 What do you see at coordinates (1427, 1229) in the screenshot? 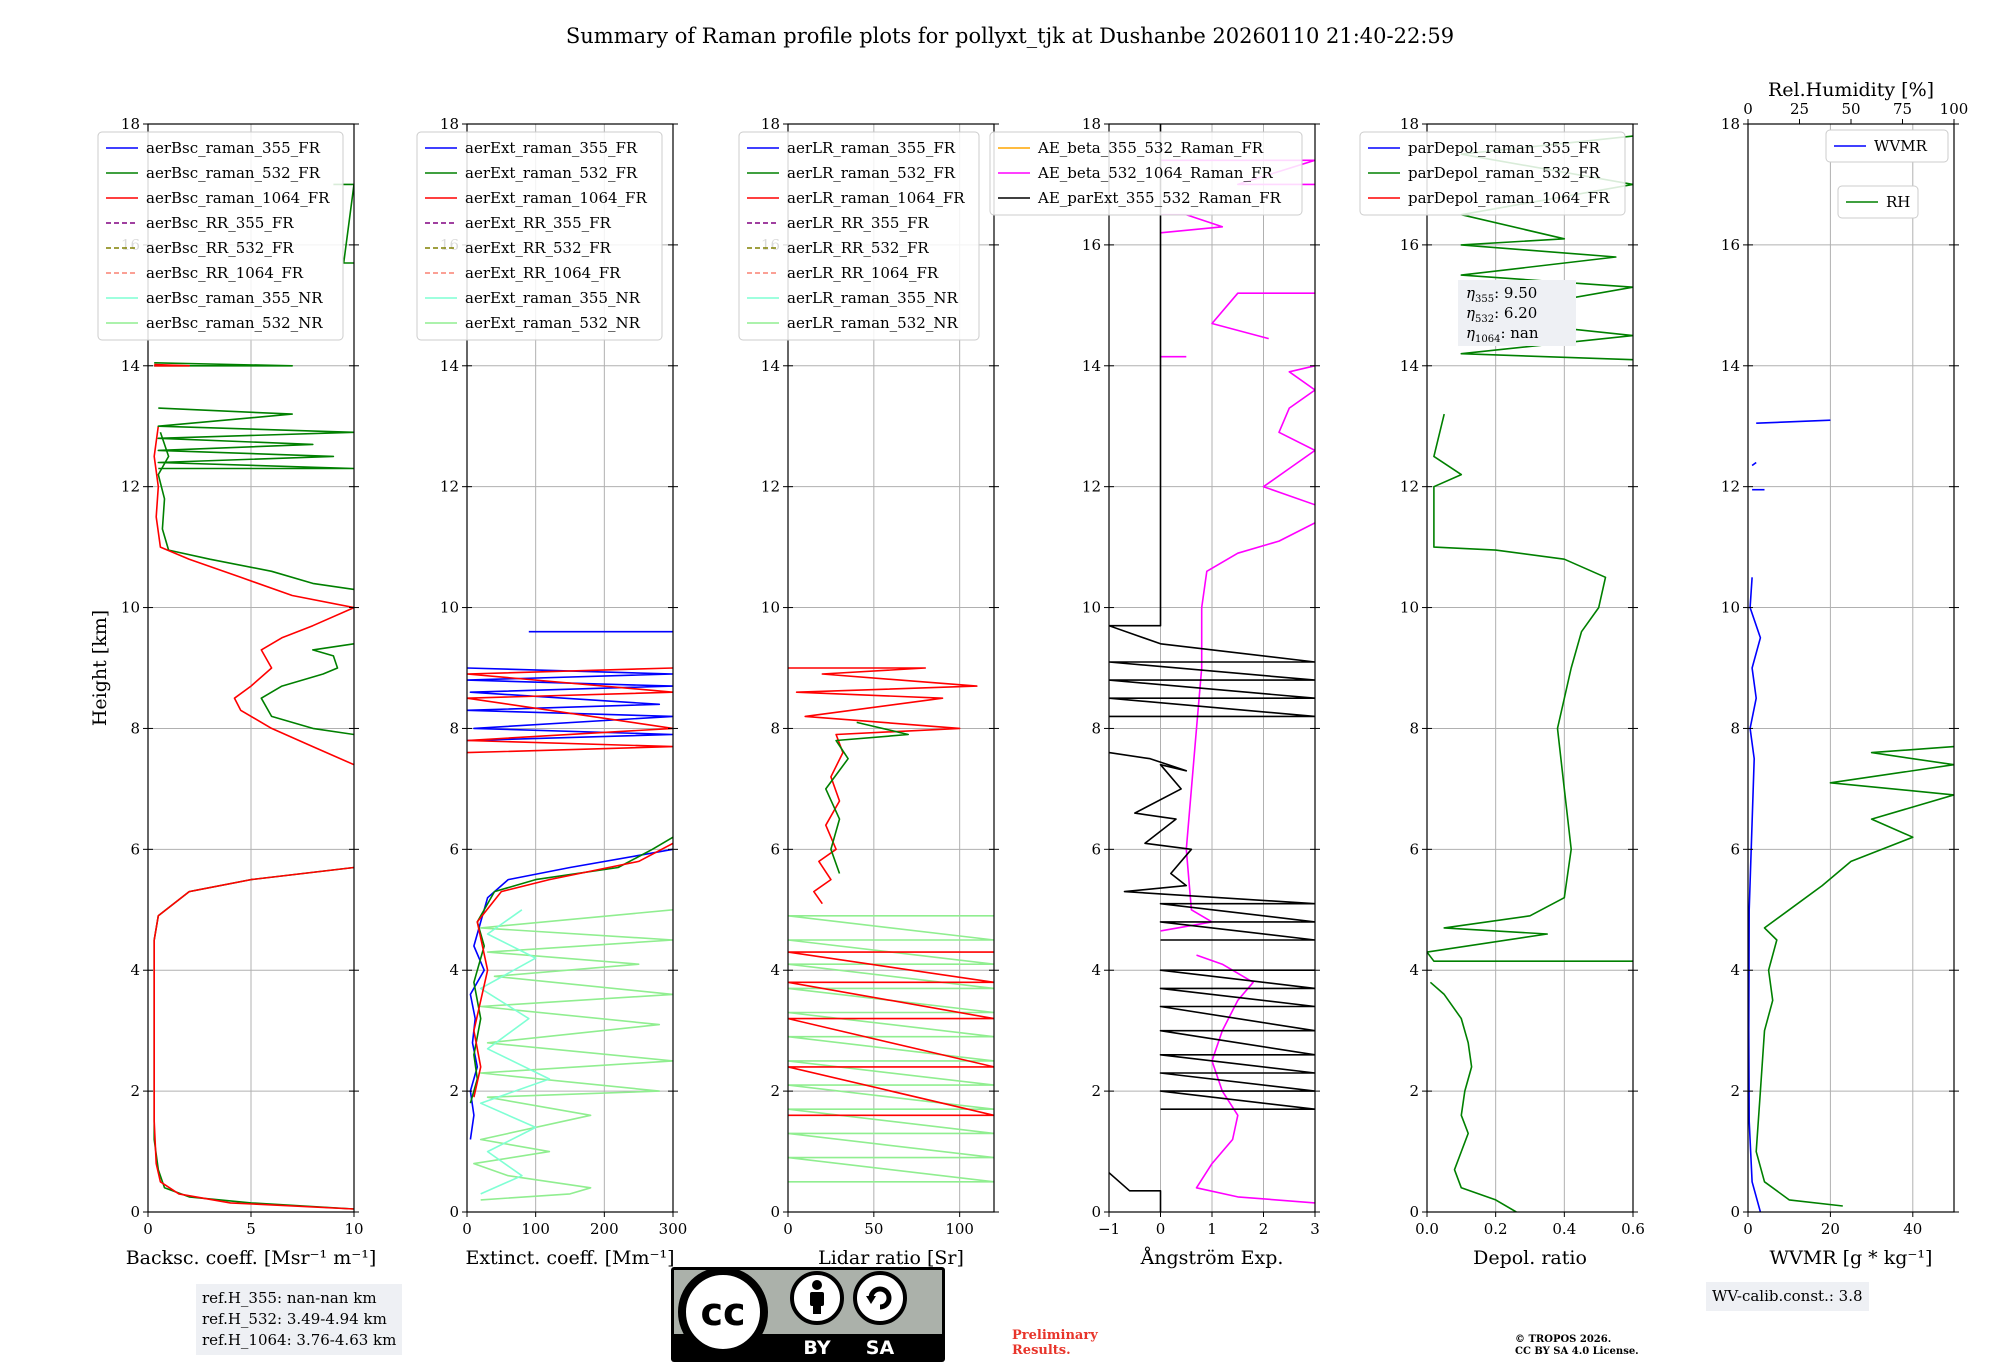
I see `x-tick-label: 0.0` at bounding box center [1427, 1229].